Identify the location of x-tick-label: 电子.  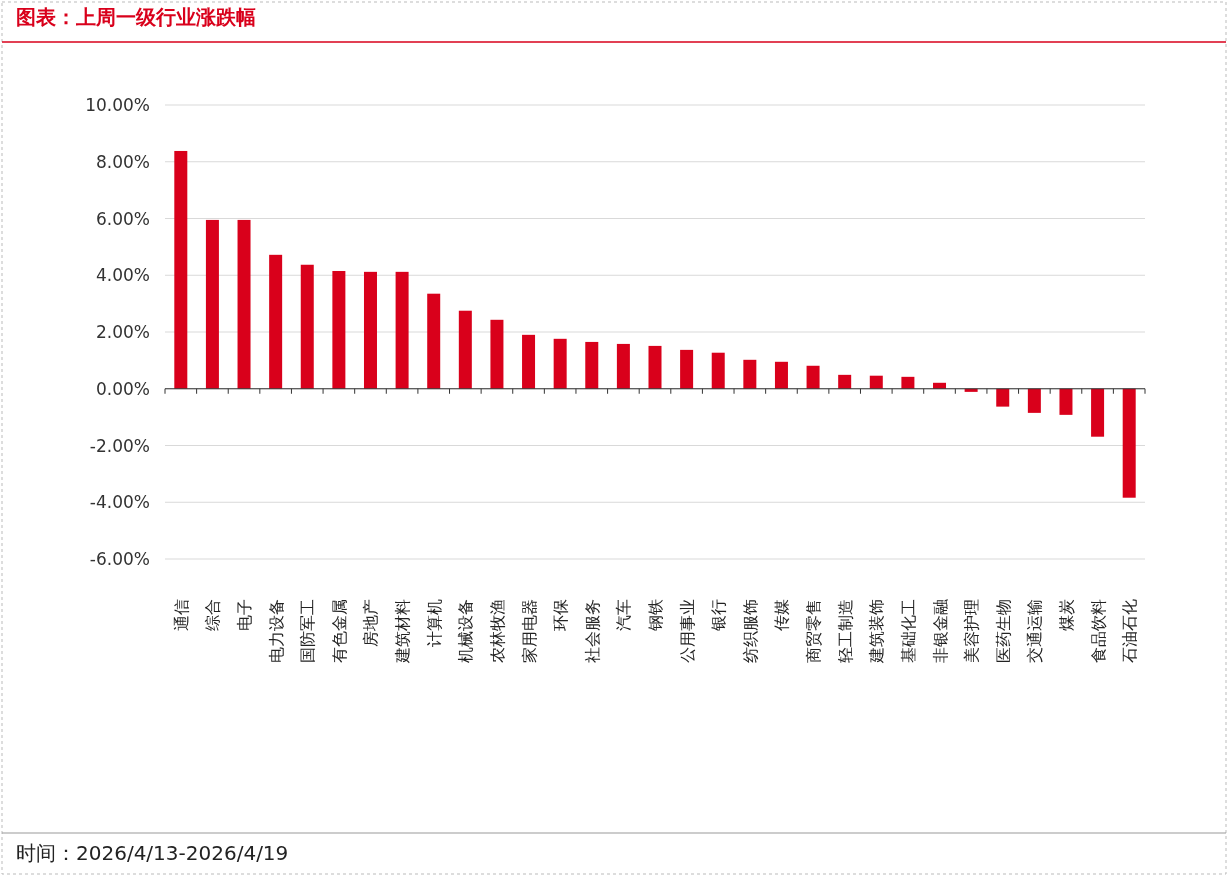
(245, 615).